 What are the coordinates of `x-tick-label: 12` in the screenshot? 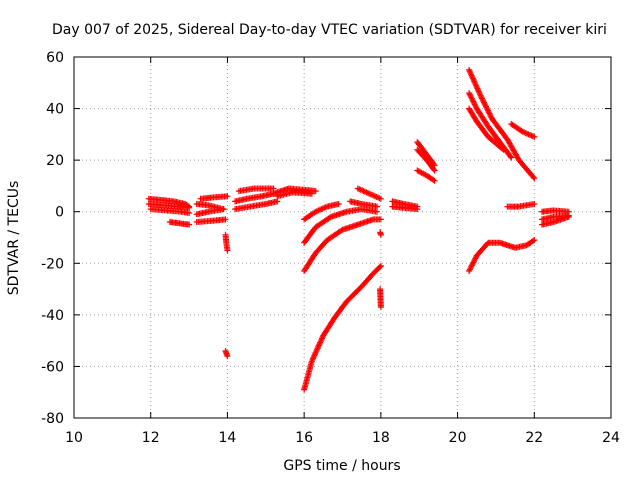 It's located at (151, 438).